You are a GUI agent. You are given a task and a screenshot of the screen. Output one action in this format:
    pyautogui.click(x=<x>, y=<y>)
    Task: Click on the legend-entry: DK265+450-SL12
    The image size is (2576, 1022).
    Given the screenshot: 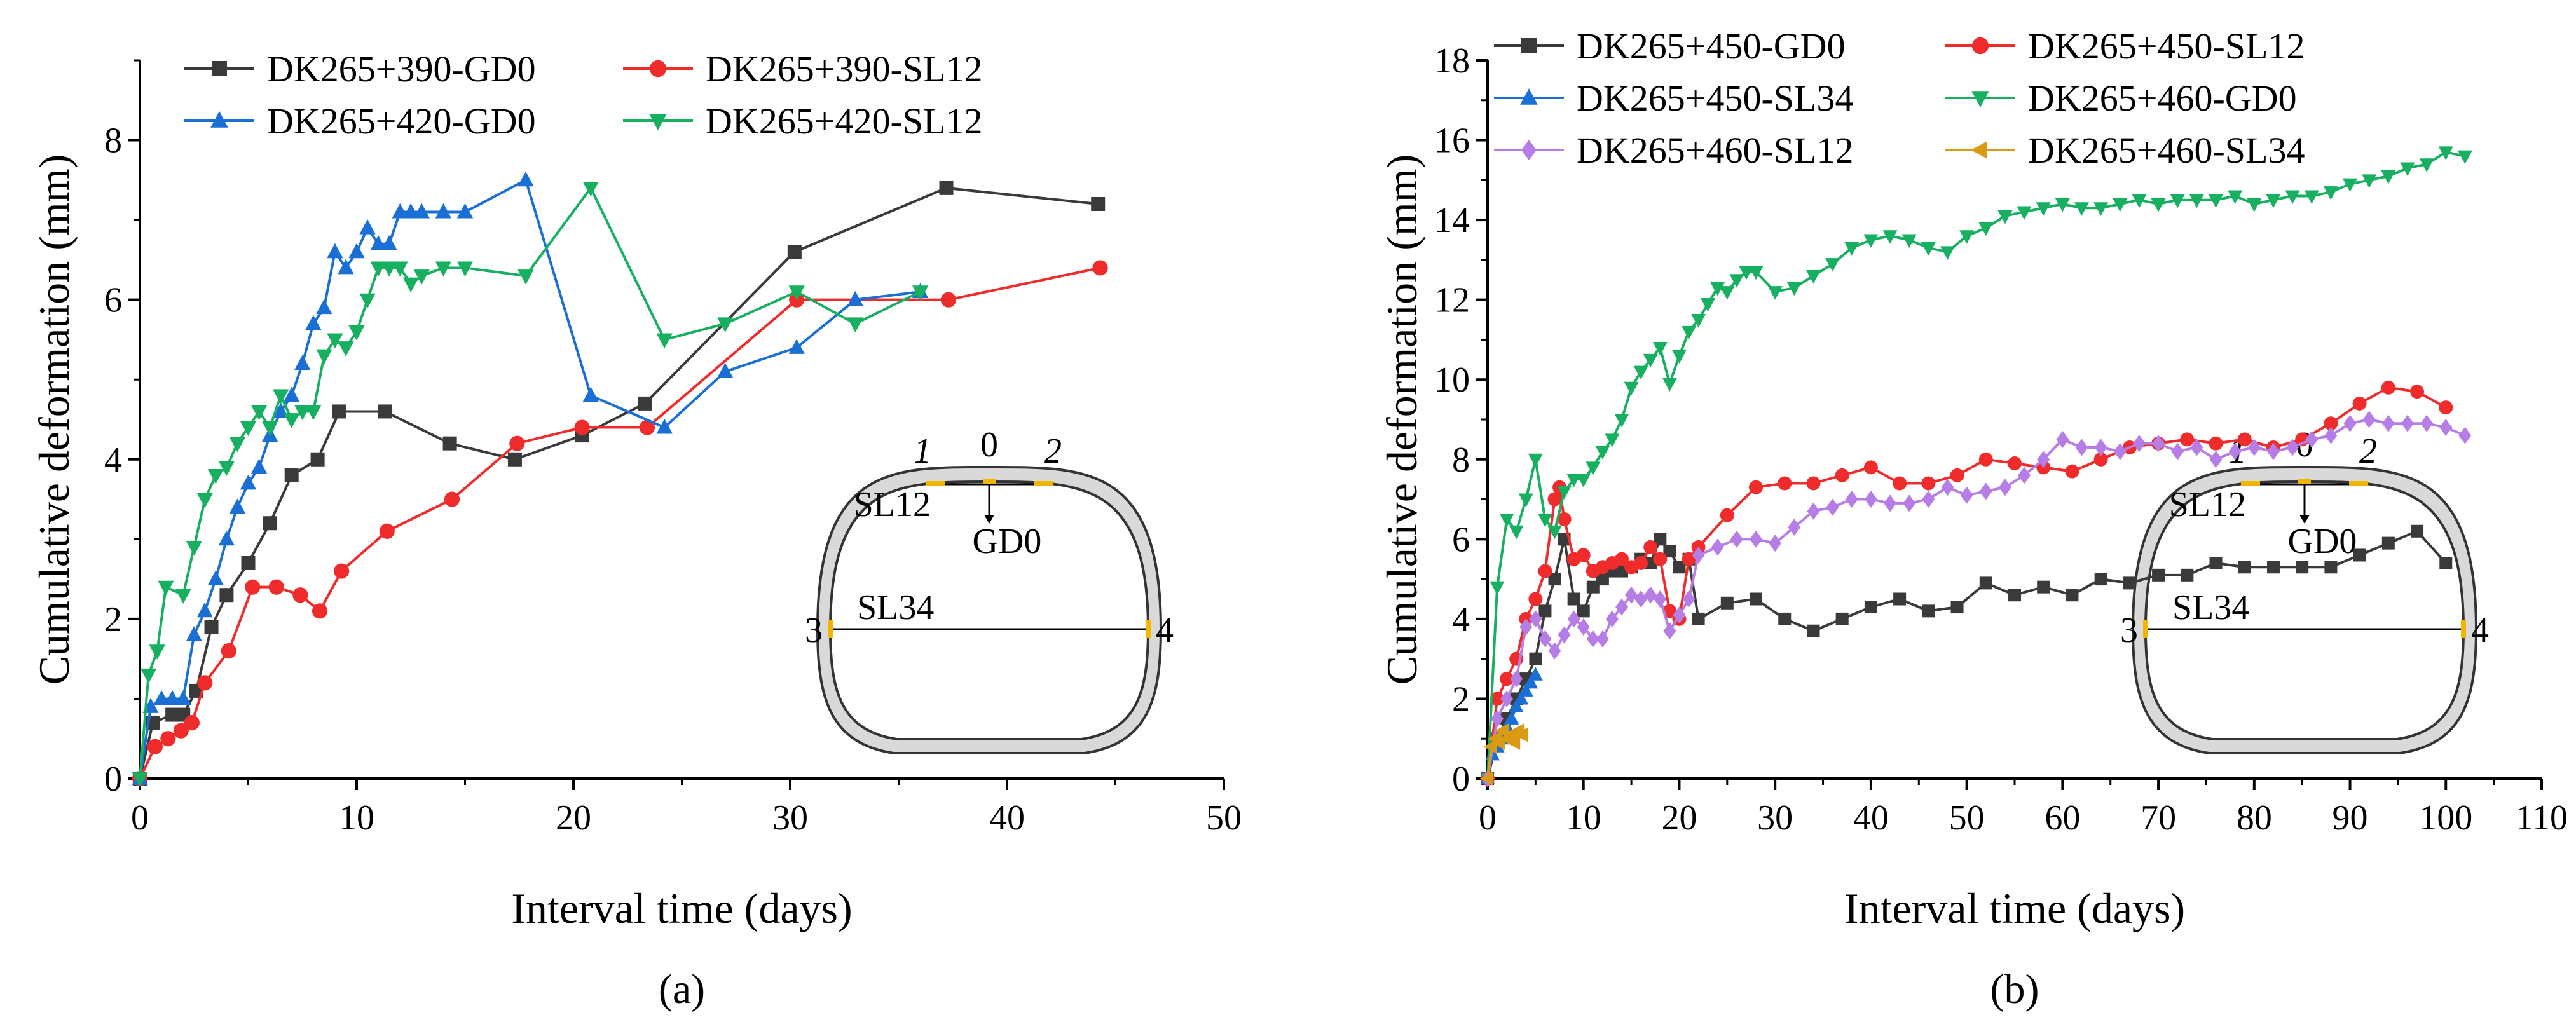 What is the action you would take?
    pyautogui.click(x=2125, y=46)
    